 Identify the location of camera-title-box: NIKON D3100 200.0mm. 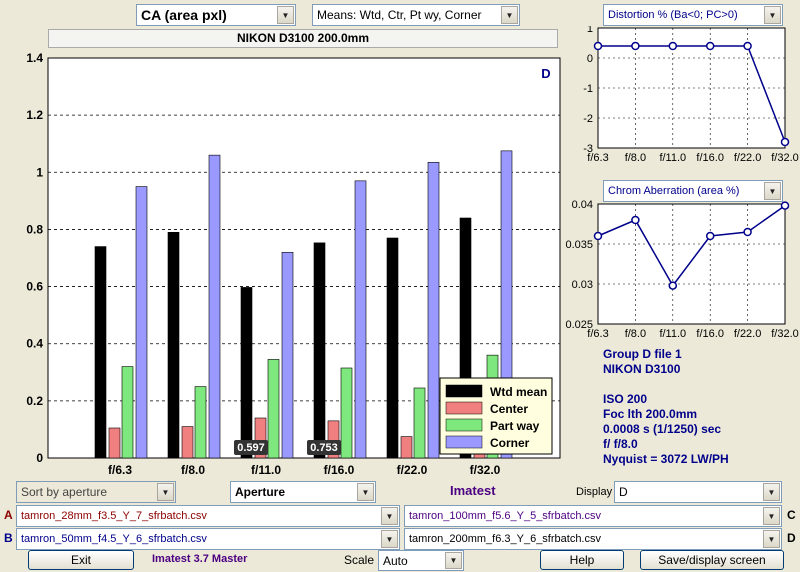
(303, 38).